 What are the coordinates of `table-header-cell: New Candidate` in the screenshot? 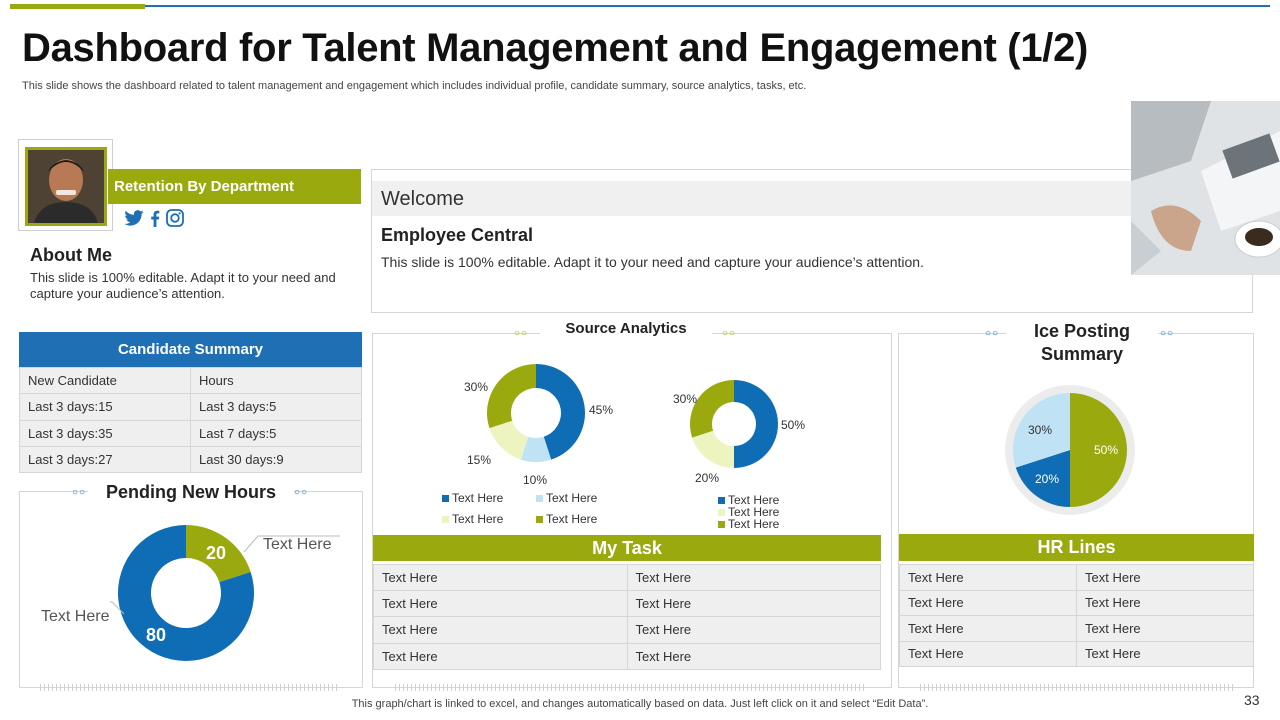 It's located at (105, 380).